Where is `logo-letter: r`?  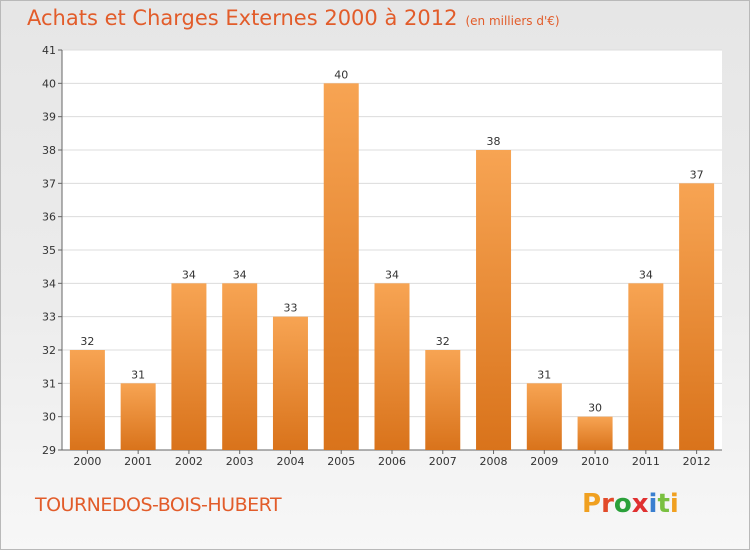 logo-letter: r is located at coordinates (607, 504).